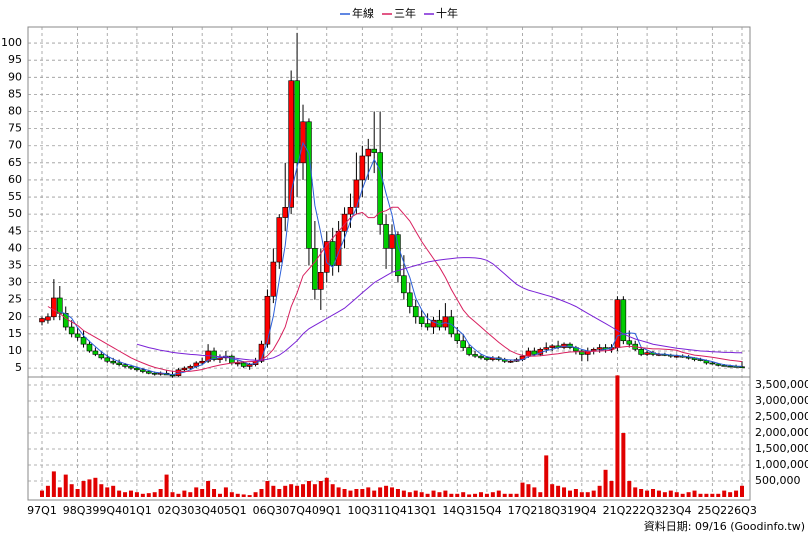 The width and height of the screenshot is (808, 540). Describe the element at coordinates (15, 76) in the screenshot. I see `y-tick-label: 90` at that location.